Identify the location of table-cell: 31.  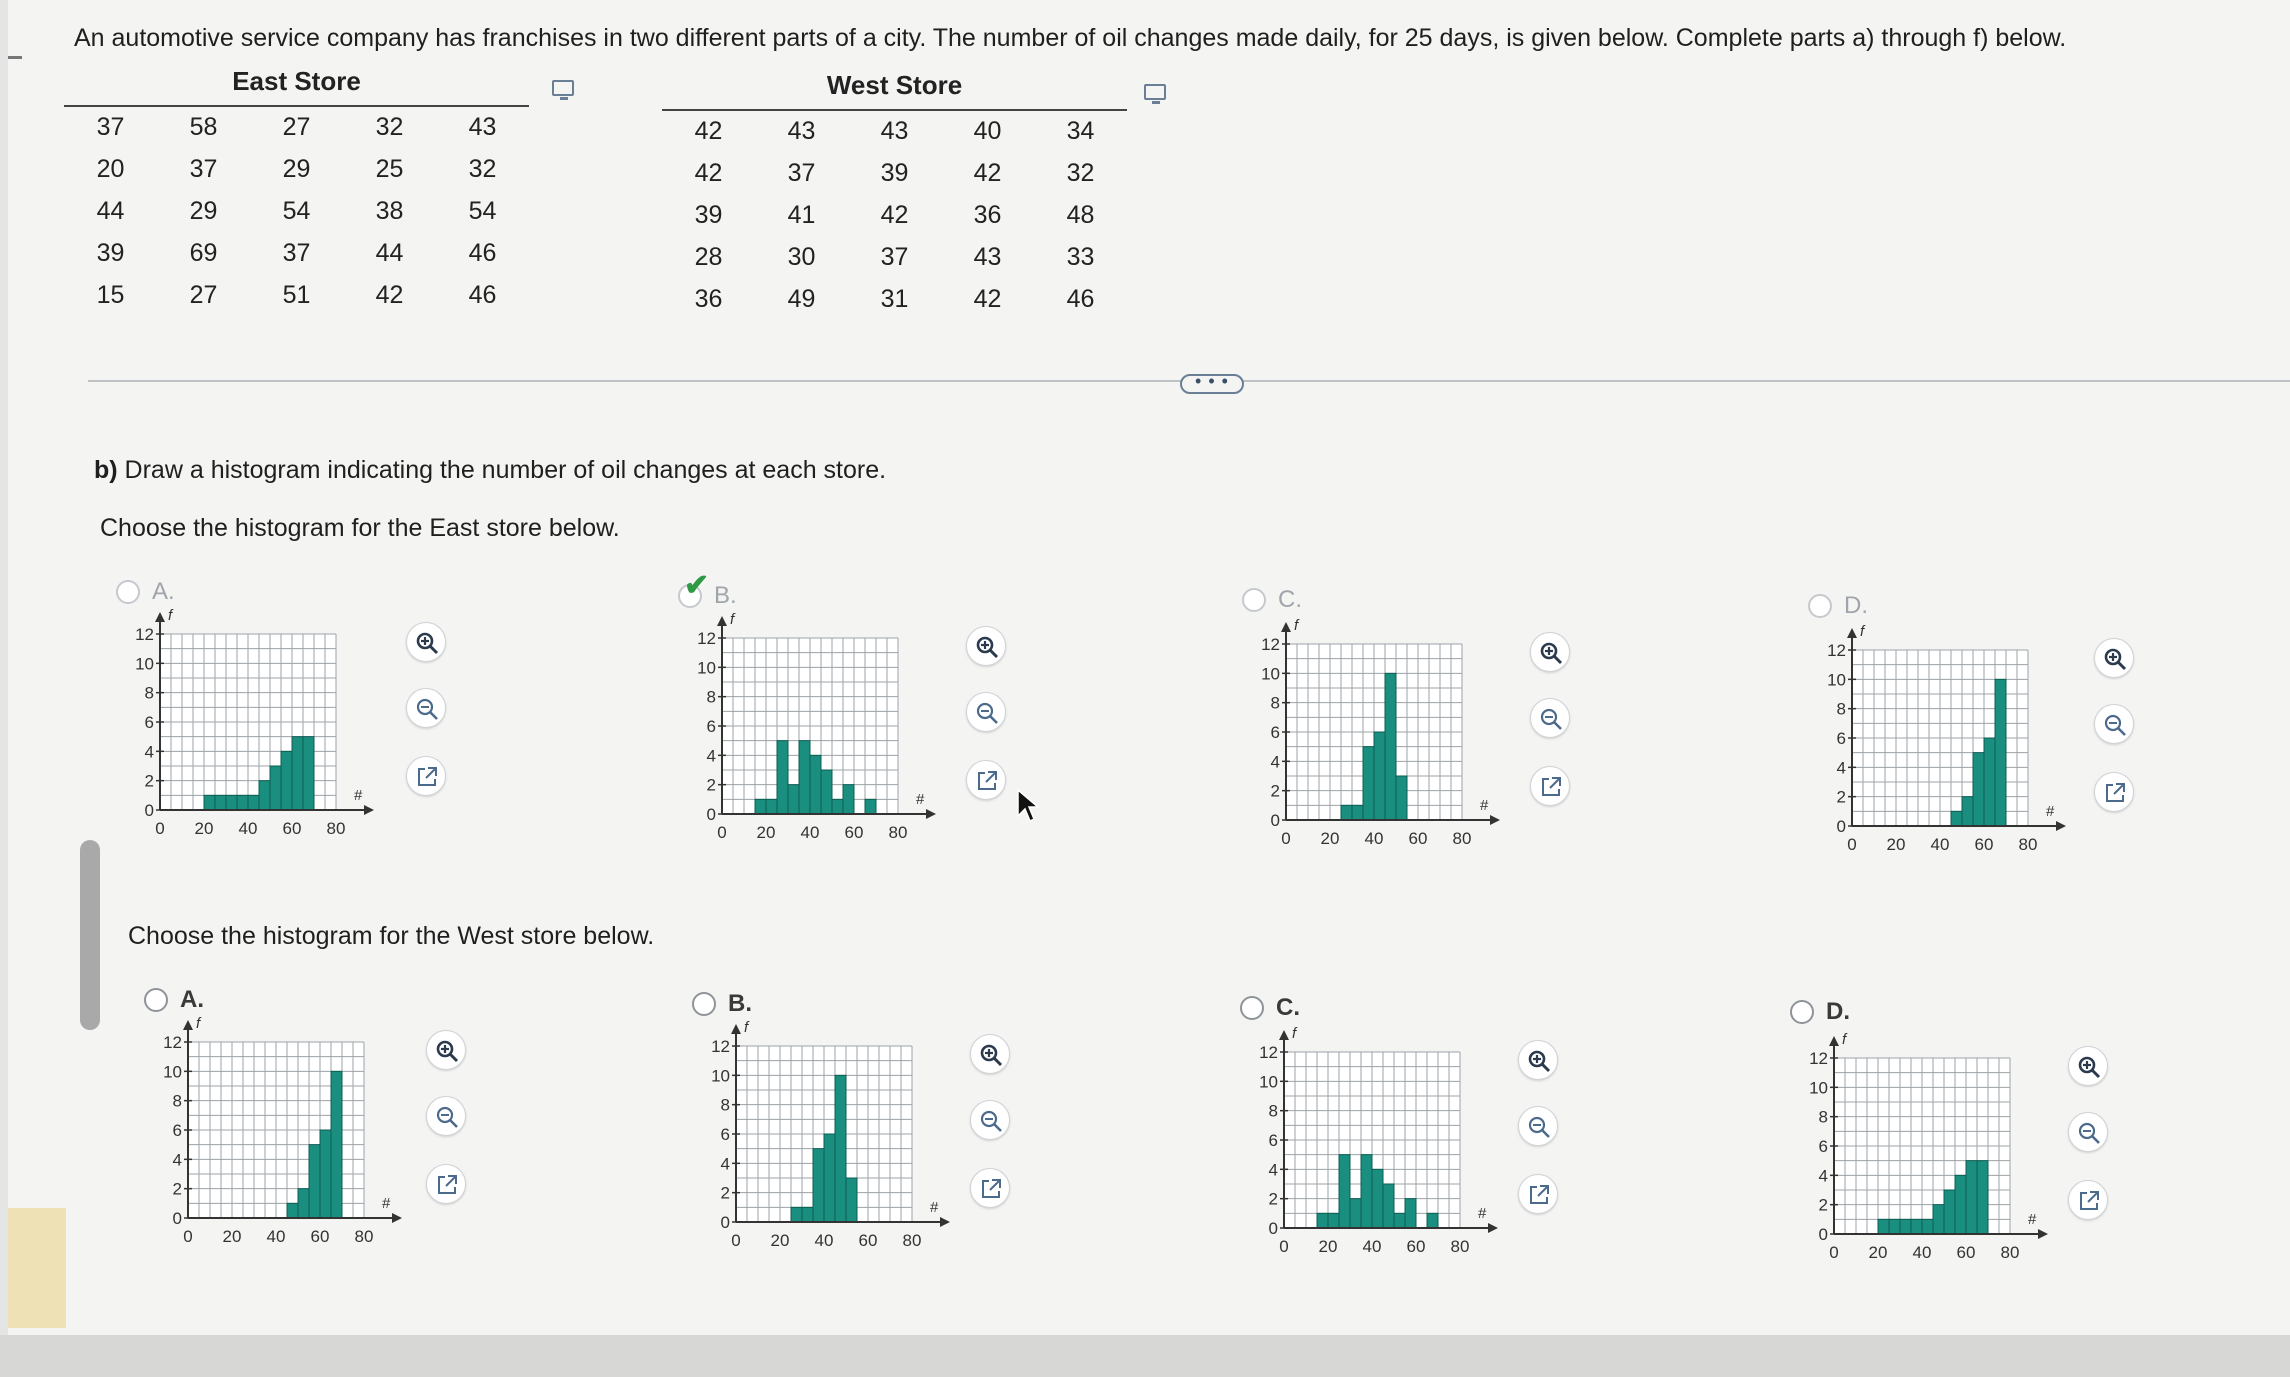
(894, 298).